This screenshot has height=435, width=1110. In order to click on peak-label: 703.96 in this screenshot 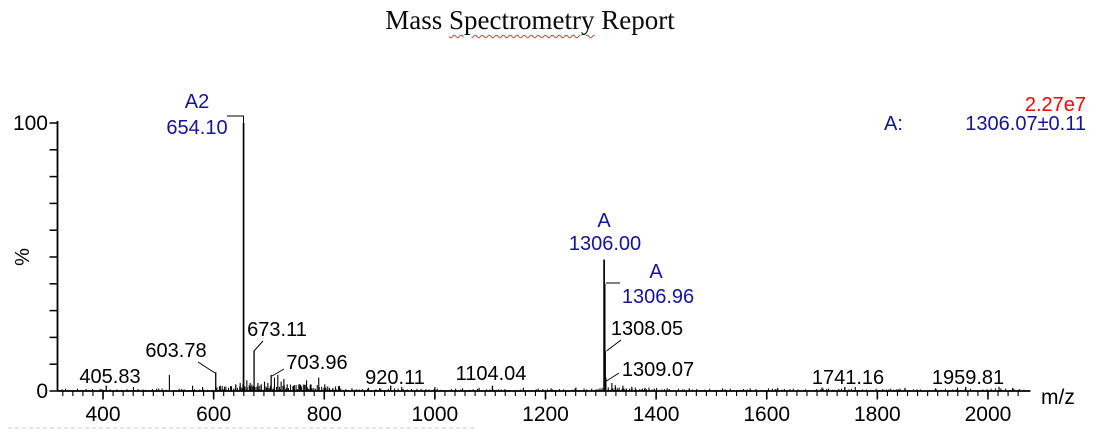, I will do `click(316, 363)`.